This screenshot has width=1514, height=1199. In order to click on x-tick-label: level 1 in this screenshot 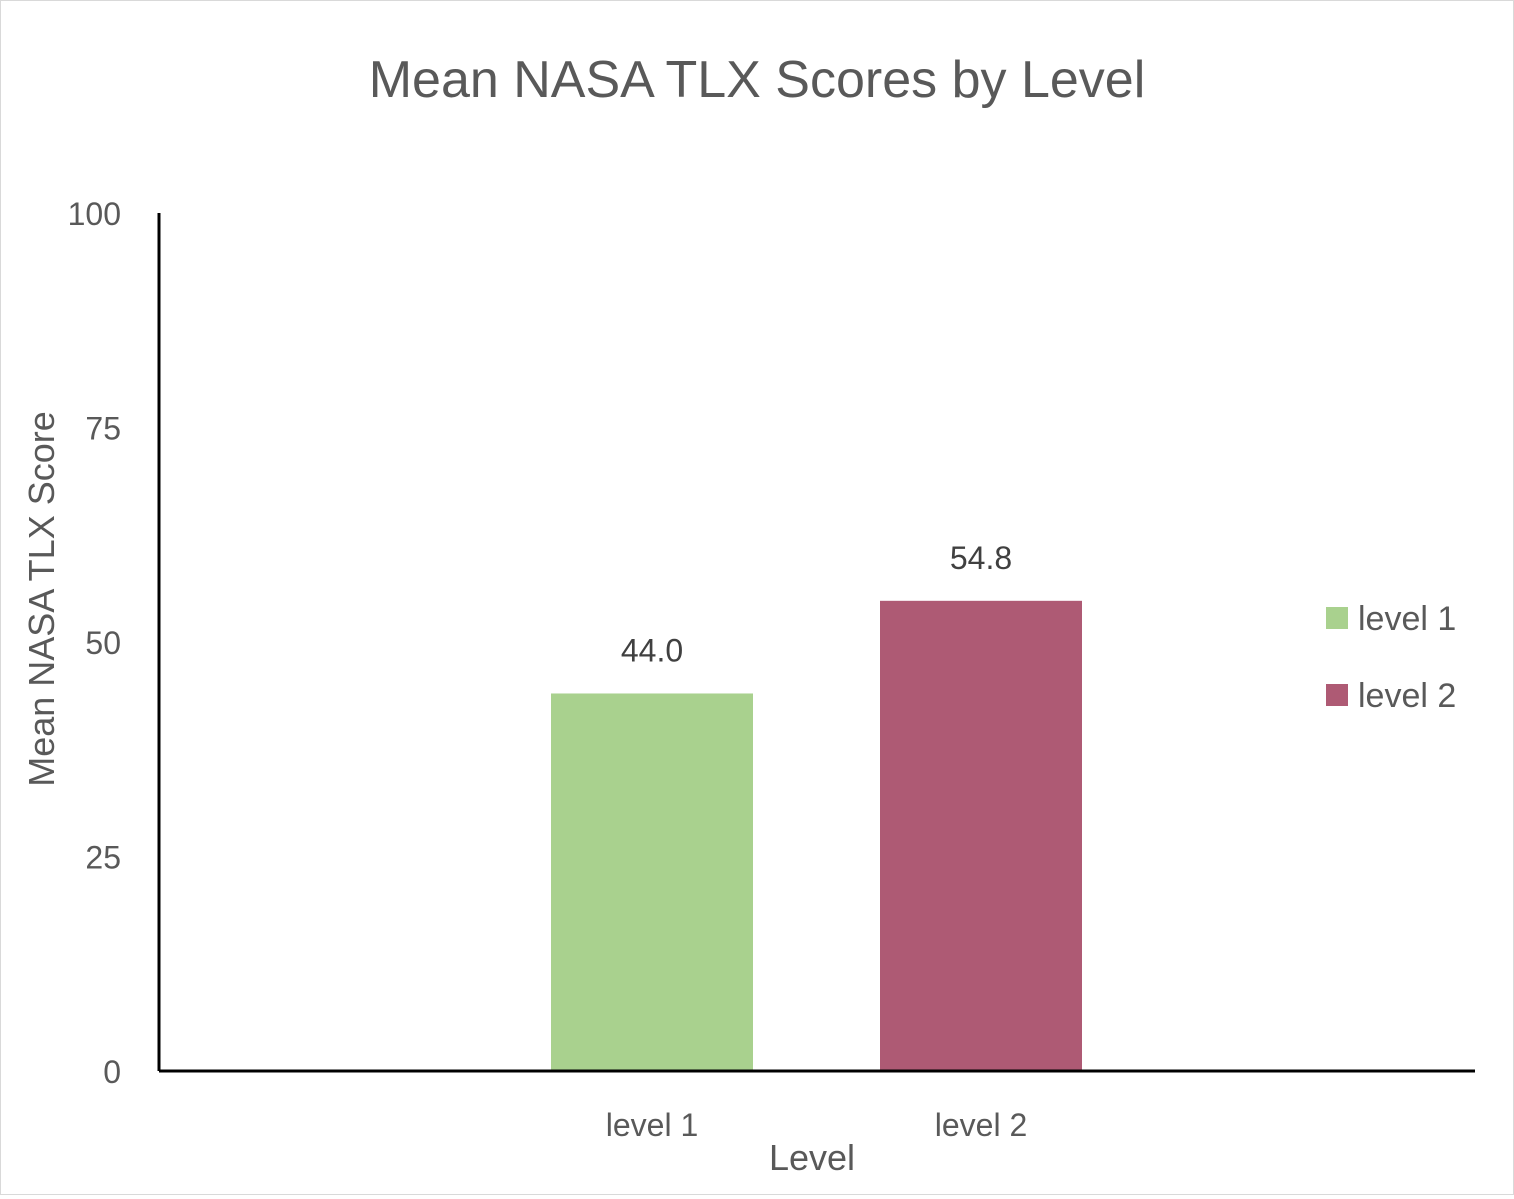, I will do `click(652, 1125)`.